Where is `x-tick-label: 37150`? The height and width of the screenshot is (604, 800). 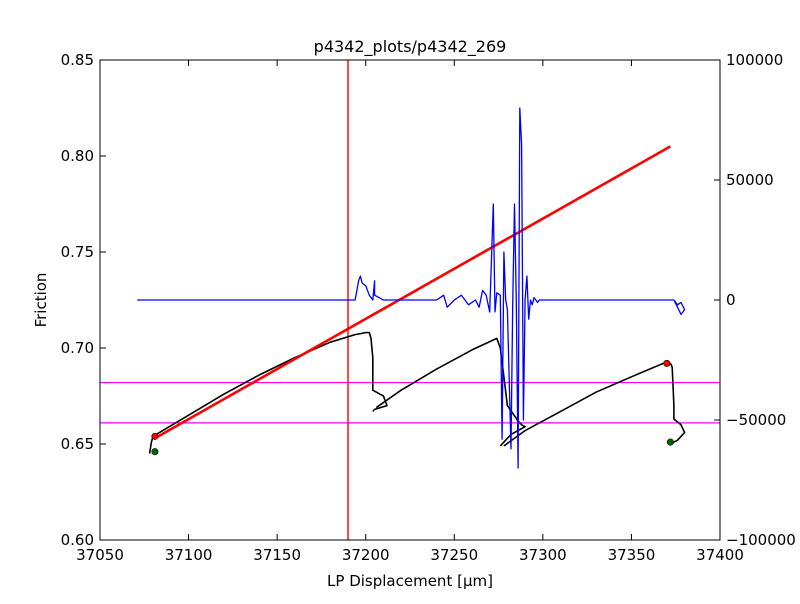
x-tick-label: 37150 is located at coordinates (277, 555).